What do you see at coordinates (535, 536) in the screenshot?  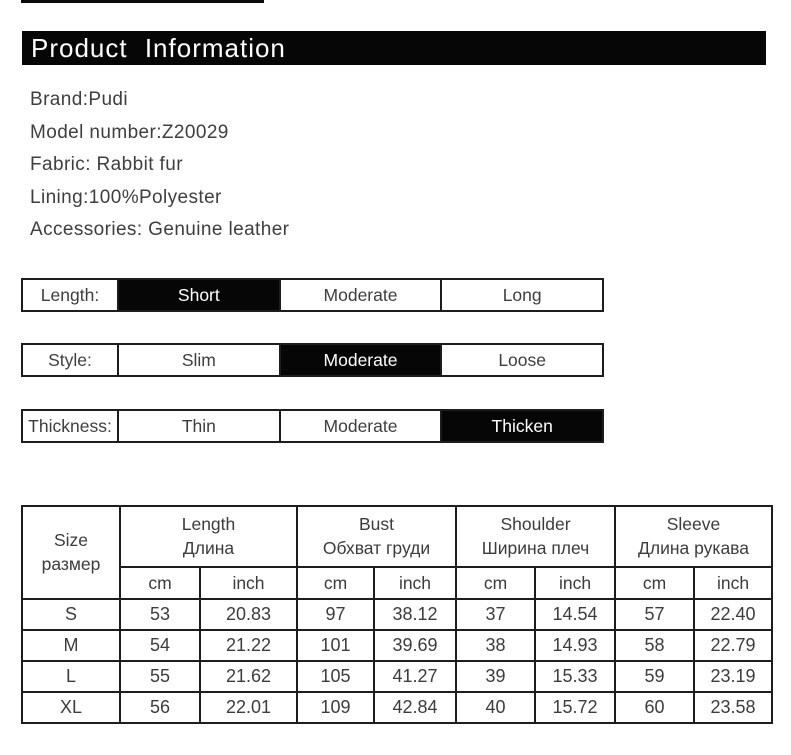 I see `shoulder-group-header: Shoulder Ширина плеч` at bounding box center [535, 536].